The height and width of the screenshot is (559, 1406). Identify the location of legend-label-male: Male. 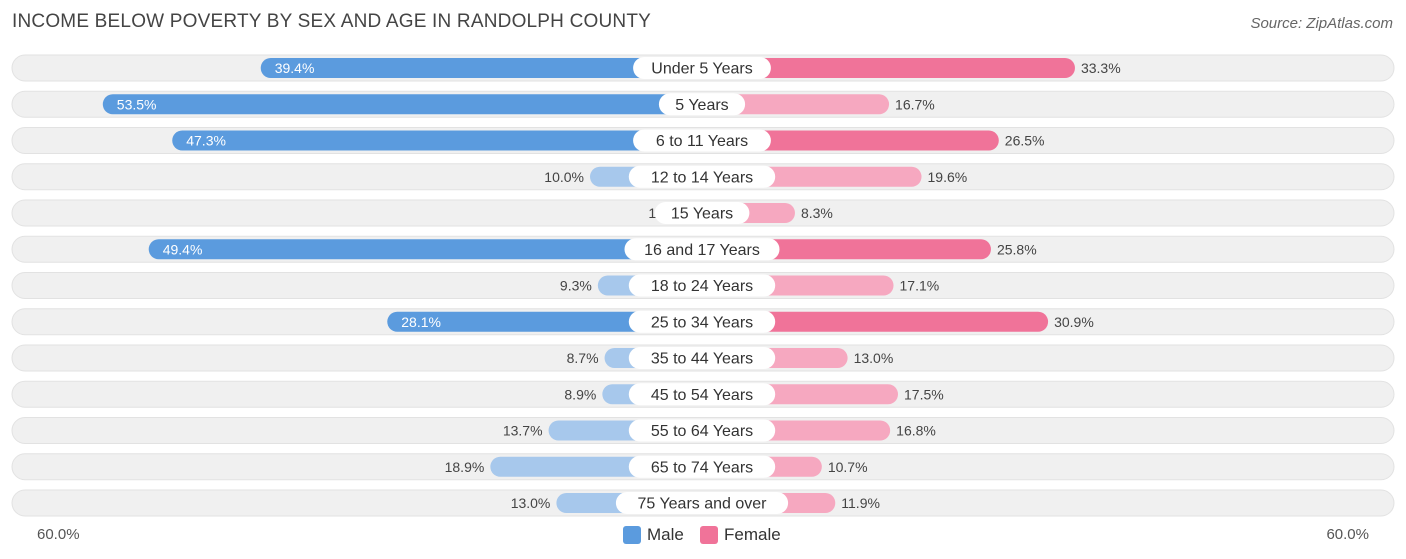
(665, 534).